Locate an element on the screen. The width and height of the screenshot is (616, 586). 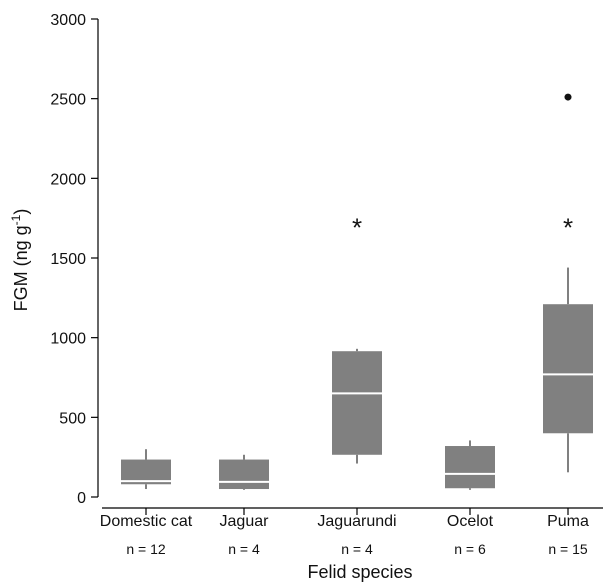
x-tick-label: Jaguar is located at coordinates (245, 521).